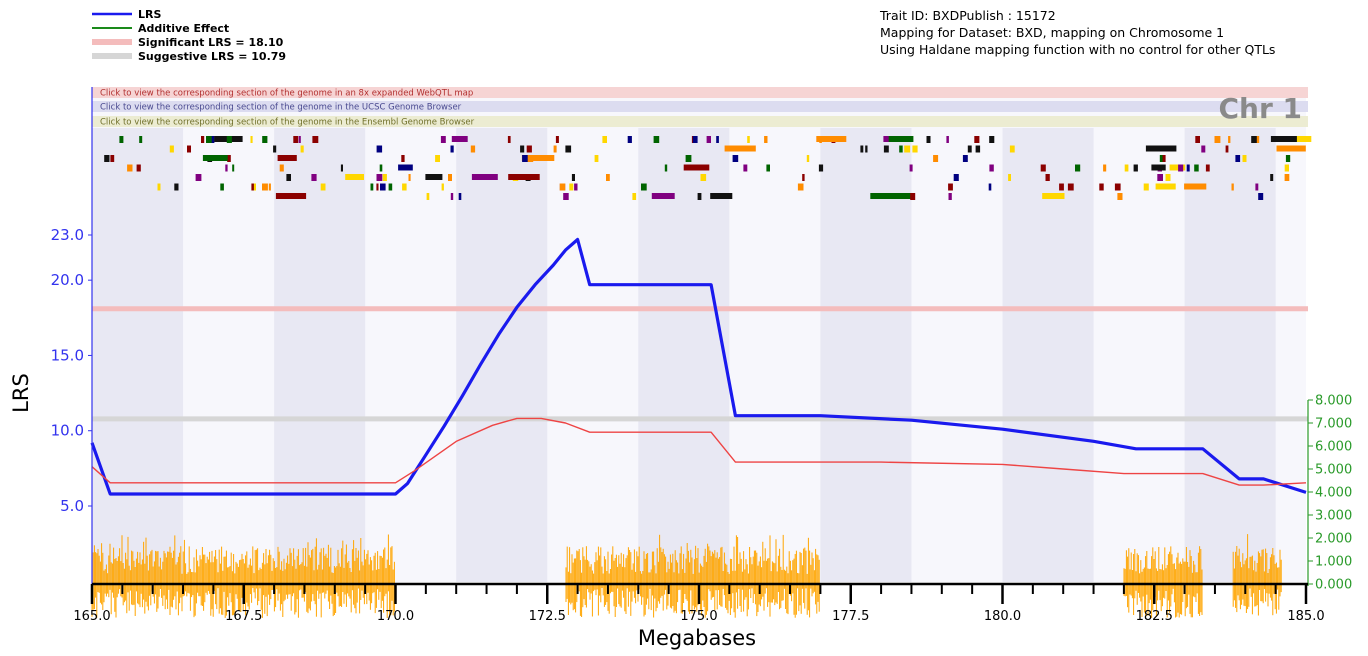 The width and height of the screenshot is (1368, 656). I want to click on expanded-map-link, so click(700, 92).